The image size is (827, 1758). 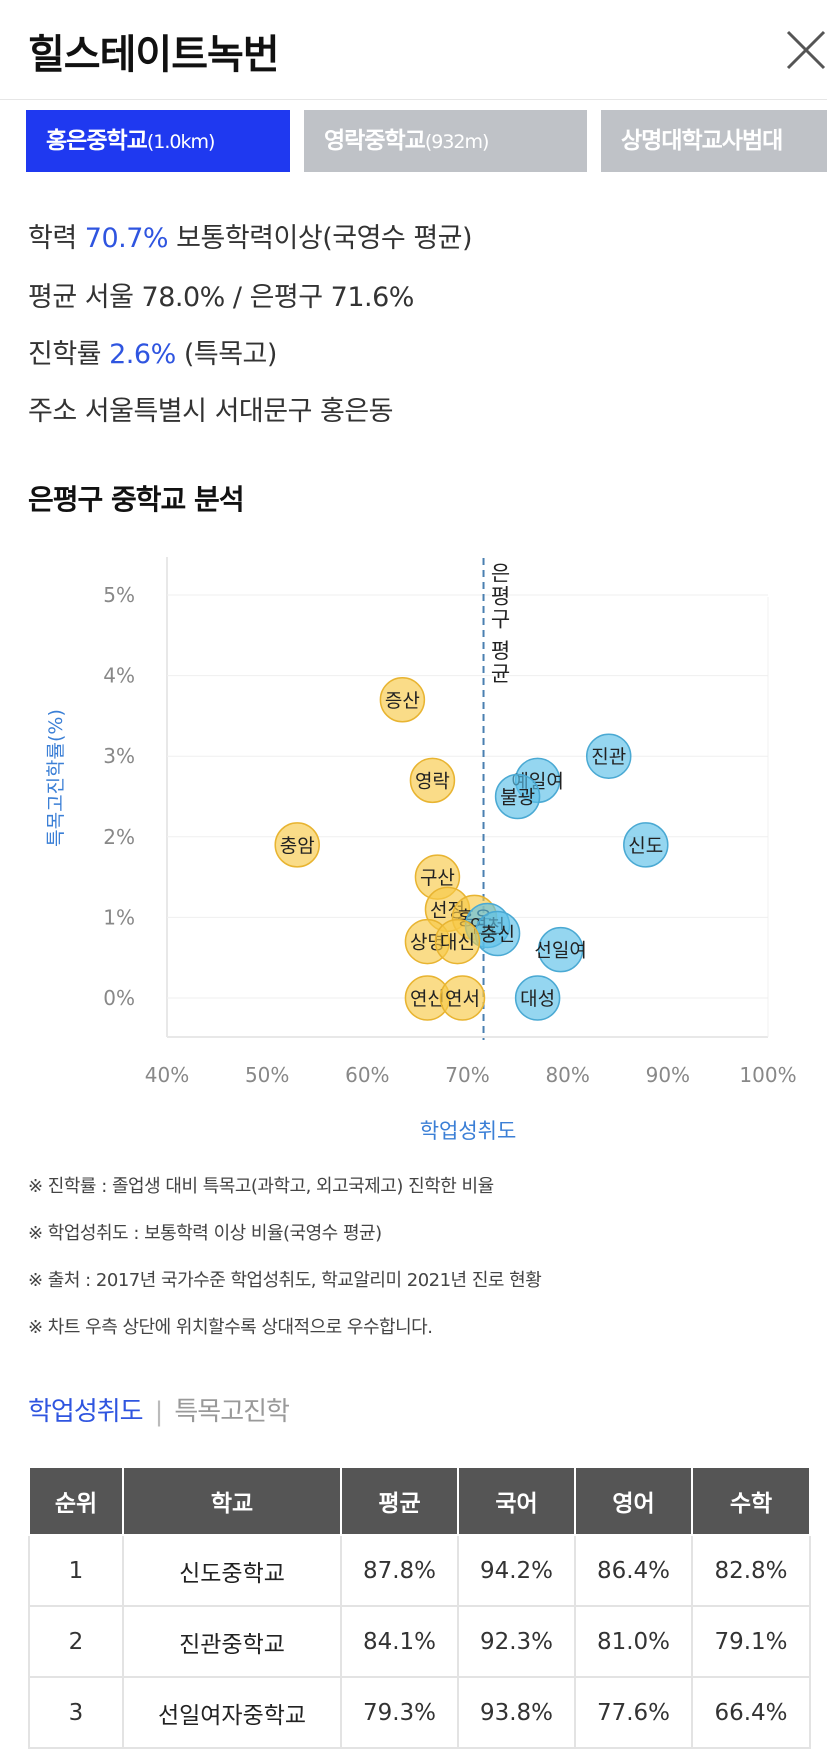 I want to click on cell-korean: 94.2%, so click(x=516, y=1570).